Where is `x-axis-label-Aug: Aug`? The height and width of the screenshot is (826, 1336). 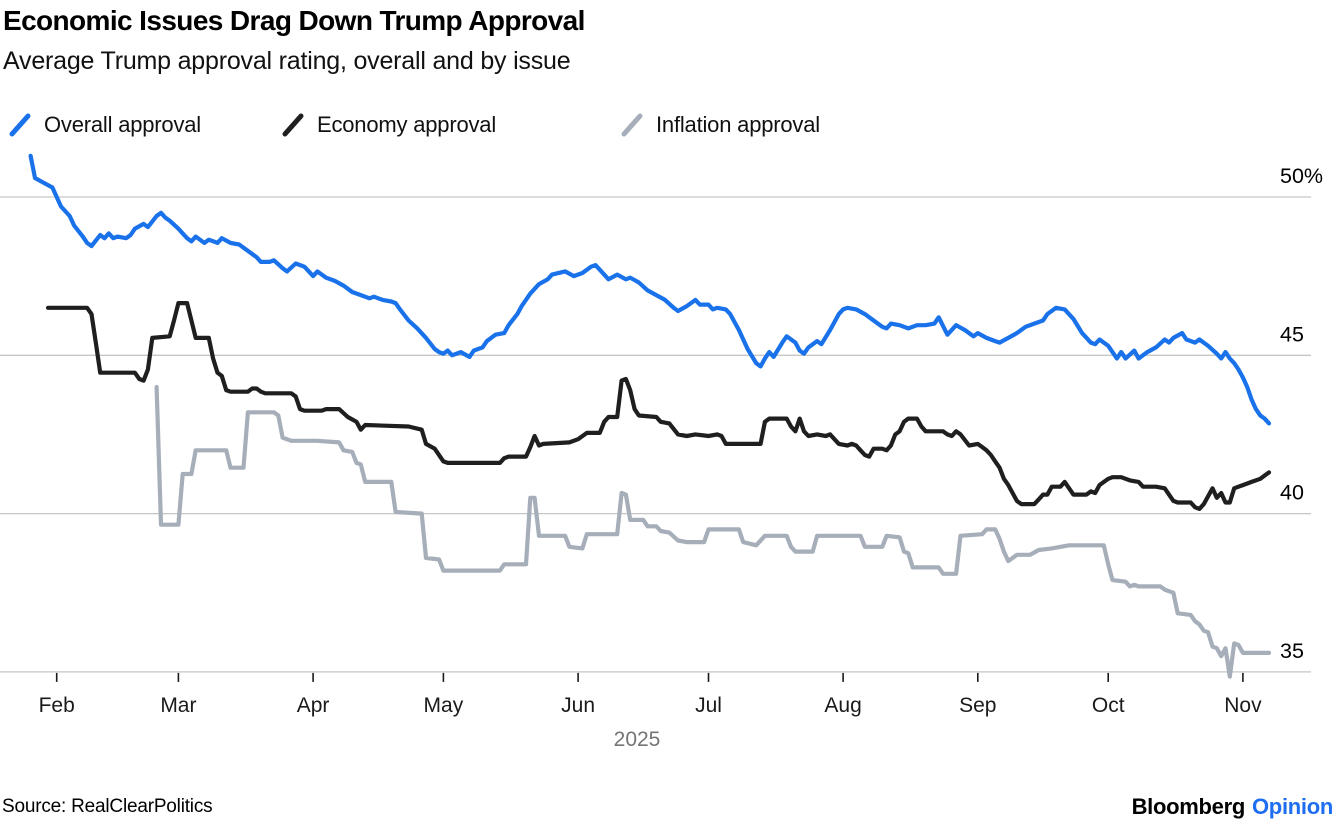
x-axis-label-Aug: Aug is located at coordinates (842, 705).